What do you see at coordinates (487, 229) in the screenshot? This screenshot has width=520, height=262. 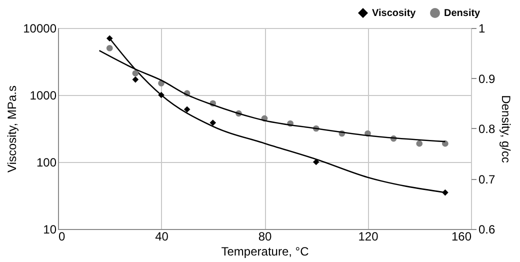 I see `y2-tick-label: 0.6` at bounding box center [487, 229].